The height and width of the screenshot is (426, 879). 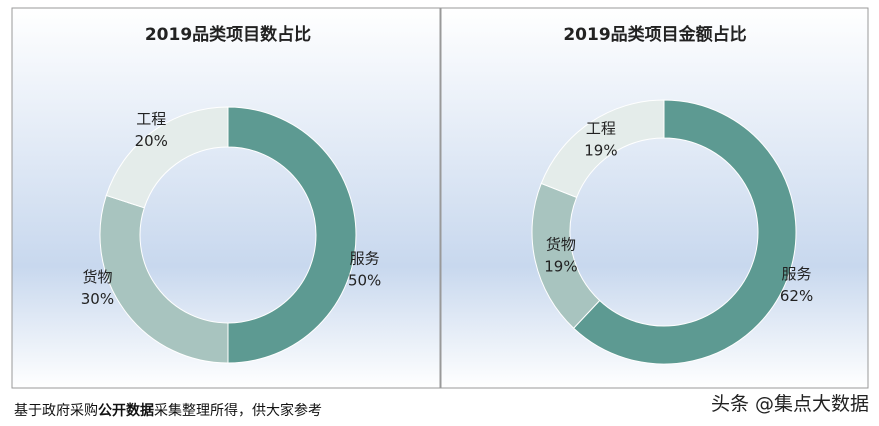 I want to click on note-text: 采集整理所得，供大家参考, so click(x=238, y=411).